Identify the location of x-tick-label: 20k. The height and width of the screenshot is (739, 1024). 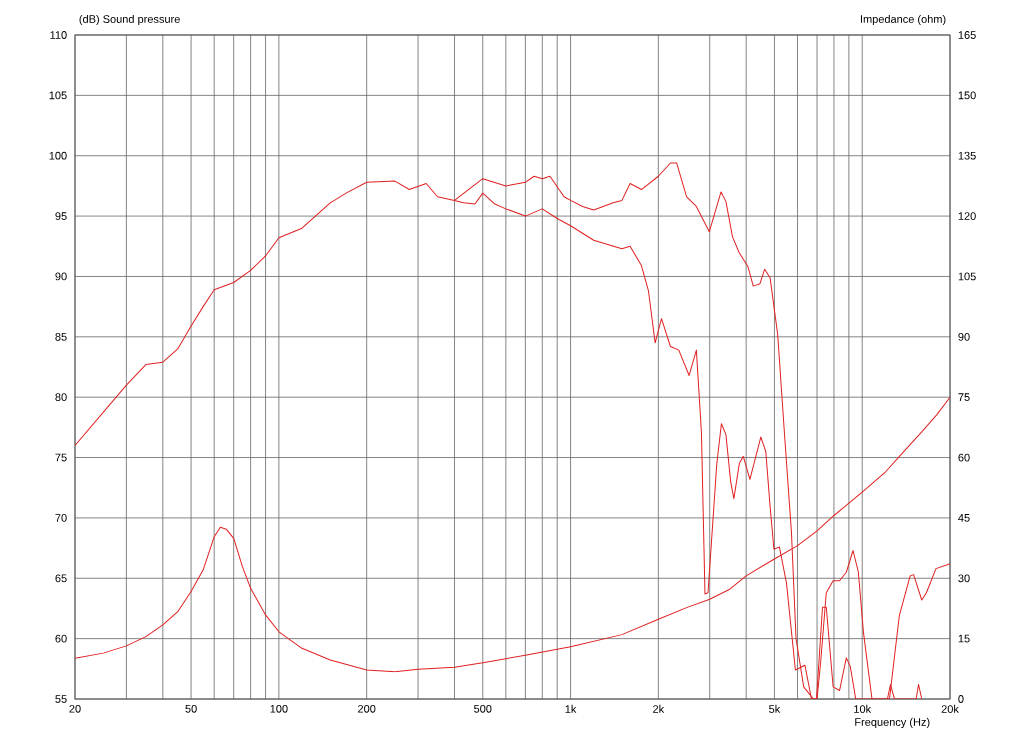
(950, 708).